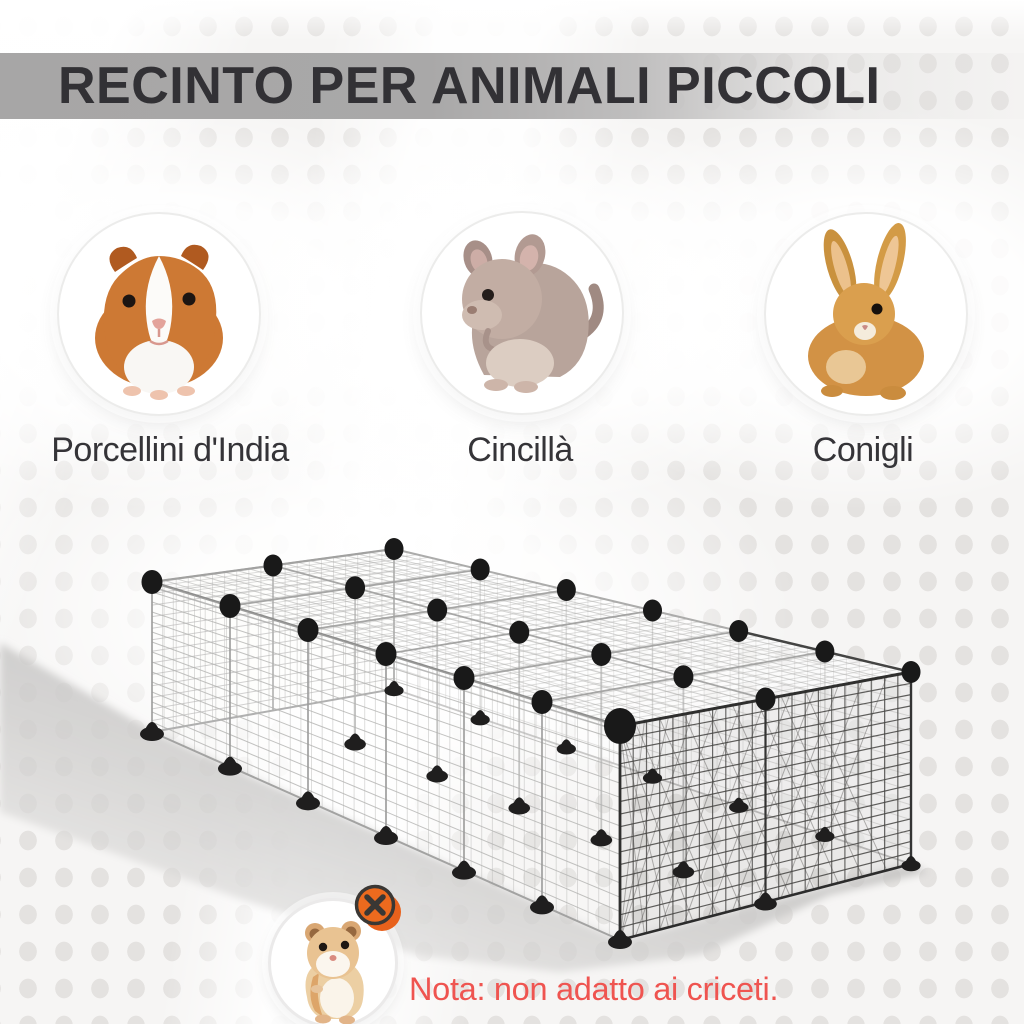 Image resolution: width=1024 pixels, height=1024 pixels. What do you see at coordinates (594, 989) in the screenshot?
I see `note-text: Nota: non adatto ai criceti.` at bounding box center [594, 989].